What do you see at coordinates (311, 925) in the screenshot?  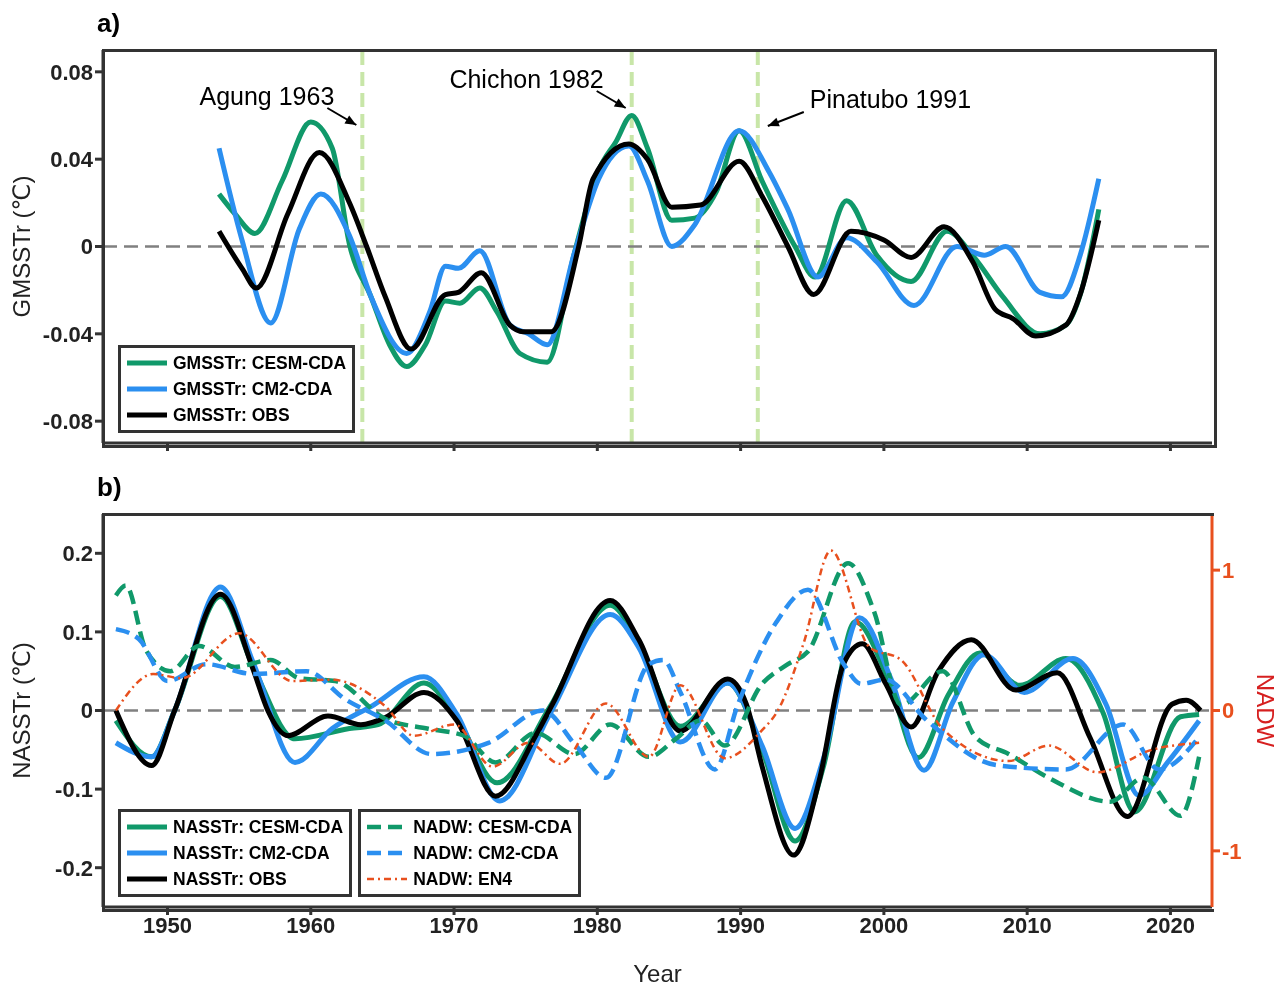 I see `x-tick-label: 1960` at bounding box center [311, 925].